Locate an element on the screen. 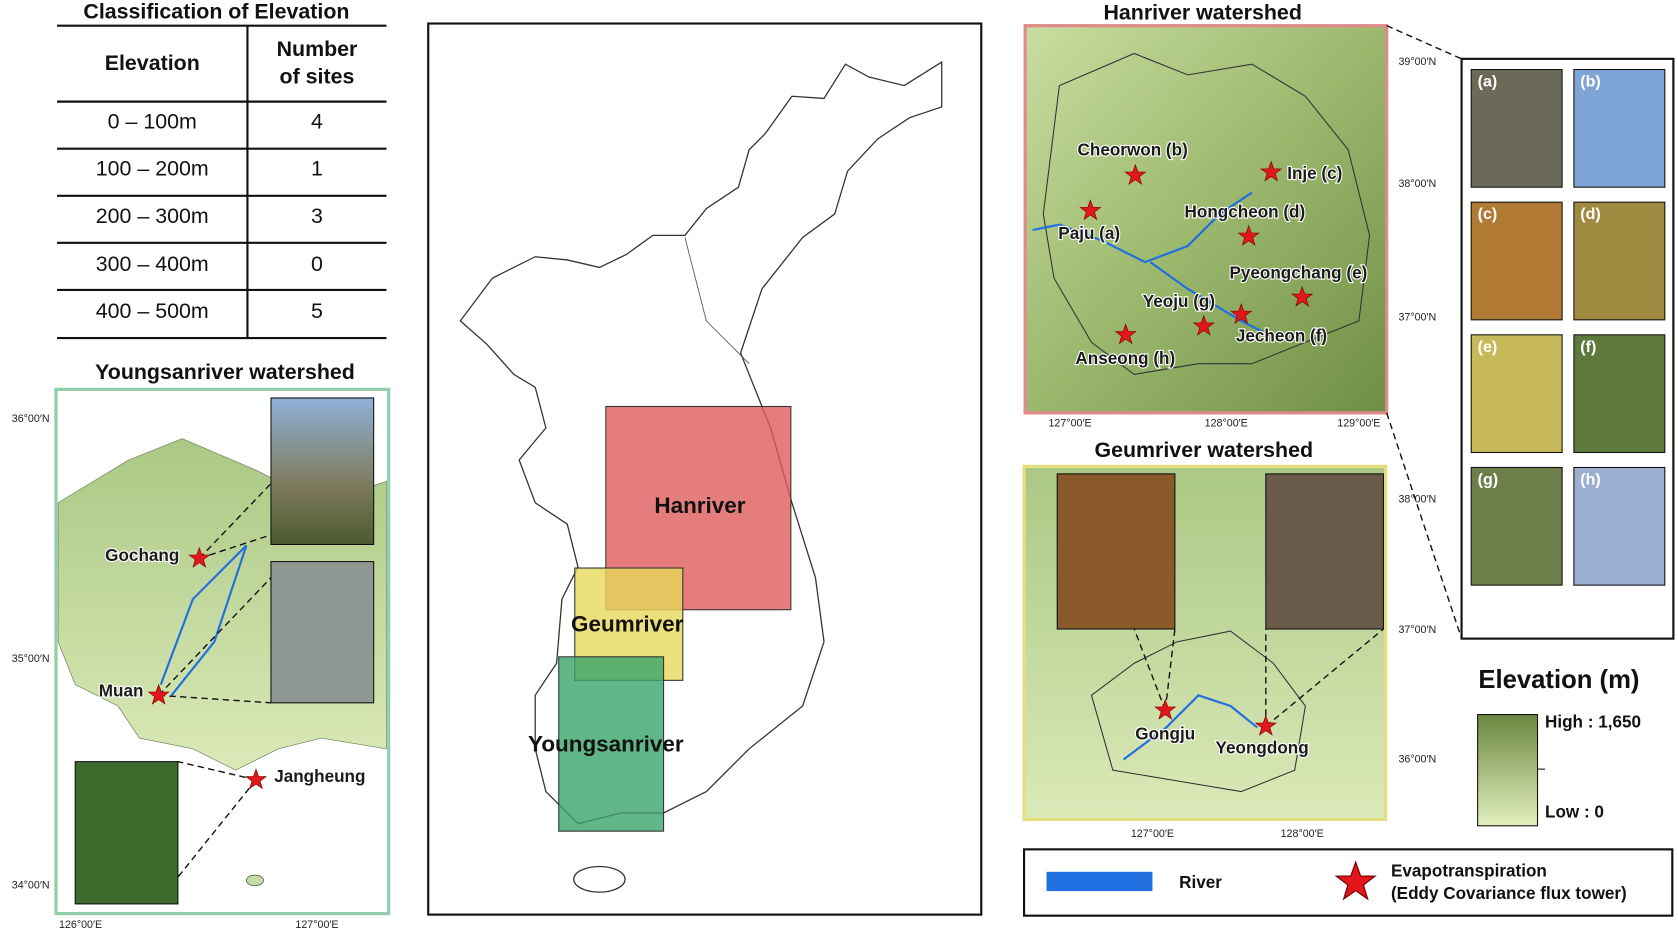 The width and height of the screenshot is (1678, 936). legend-label: Low : 0 is located at coordinates (1574, 811).